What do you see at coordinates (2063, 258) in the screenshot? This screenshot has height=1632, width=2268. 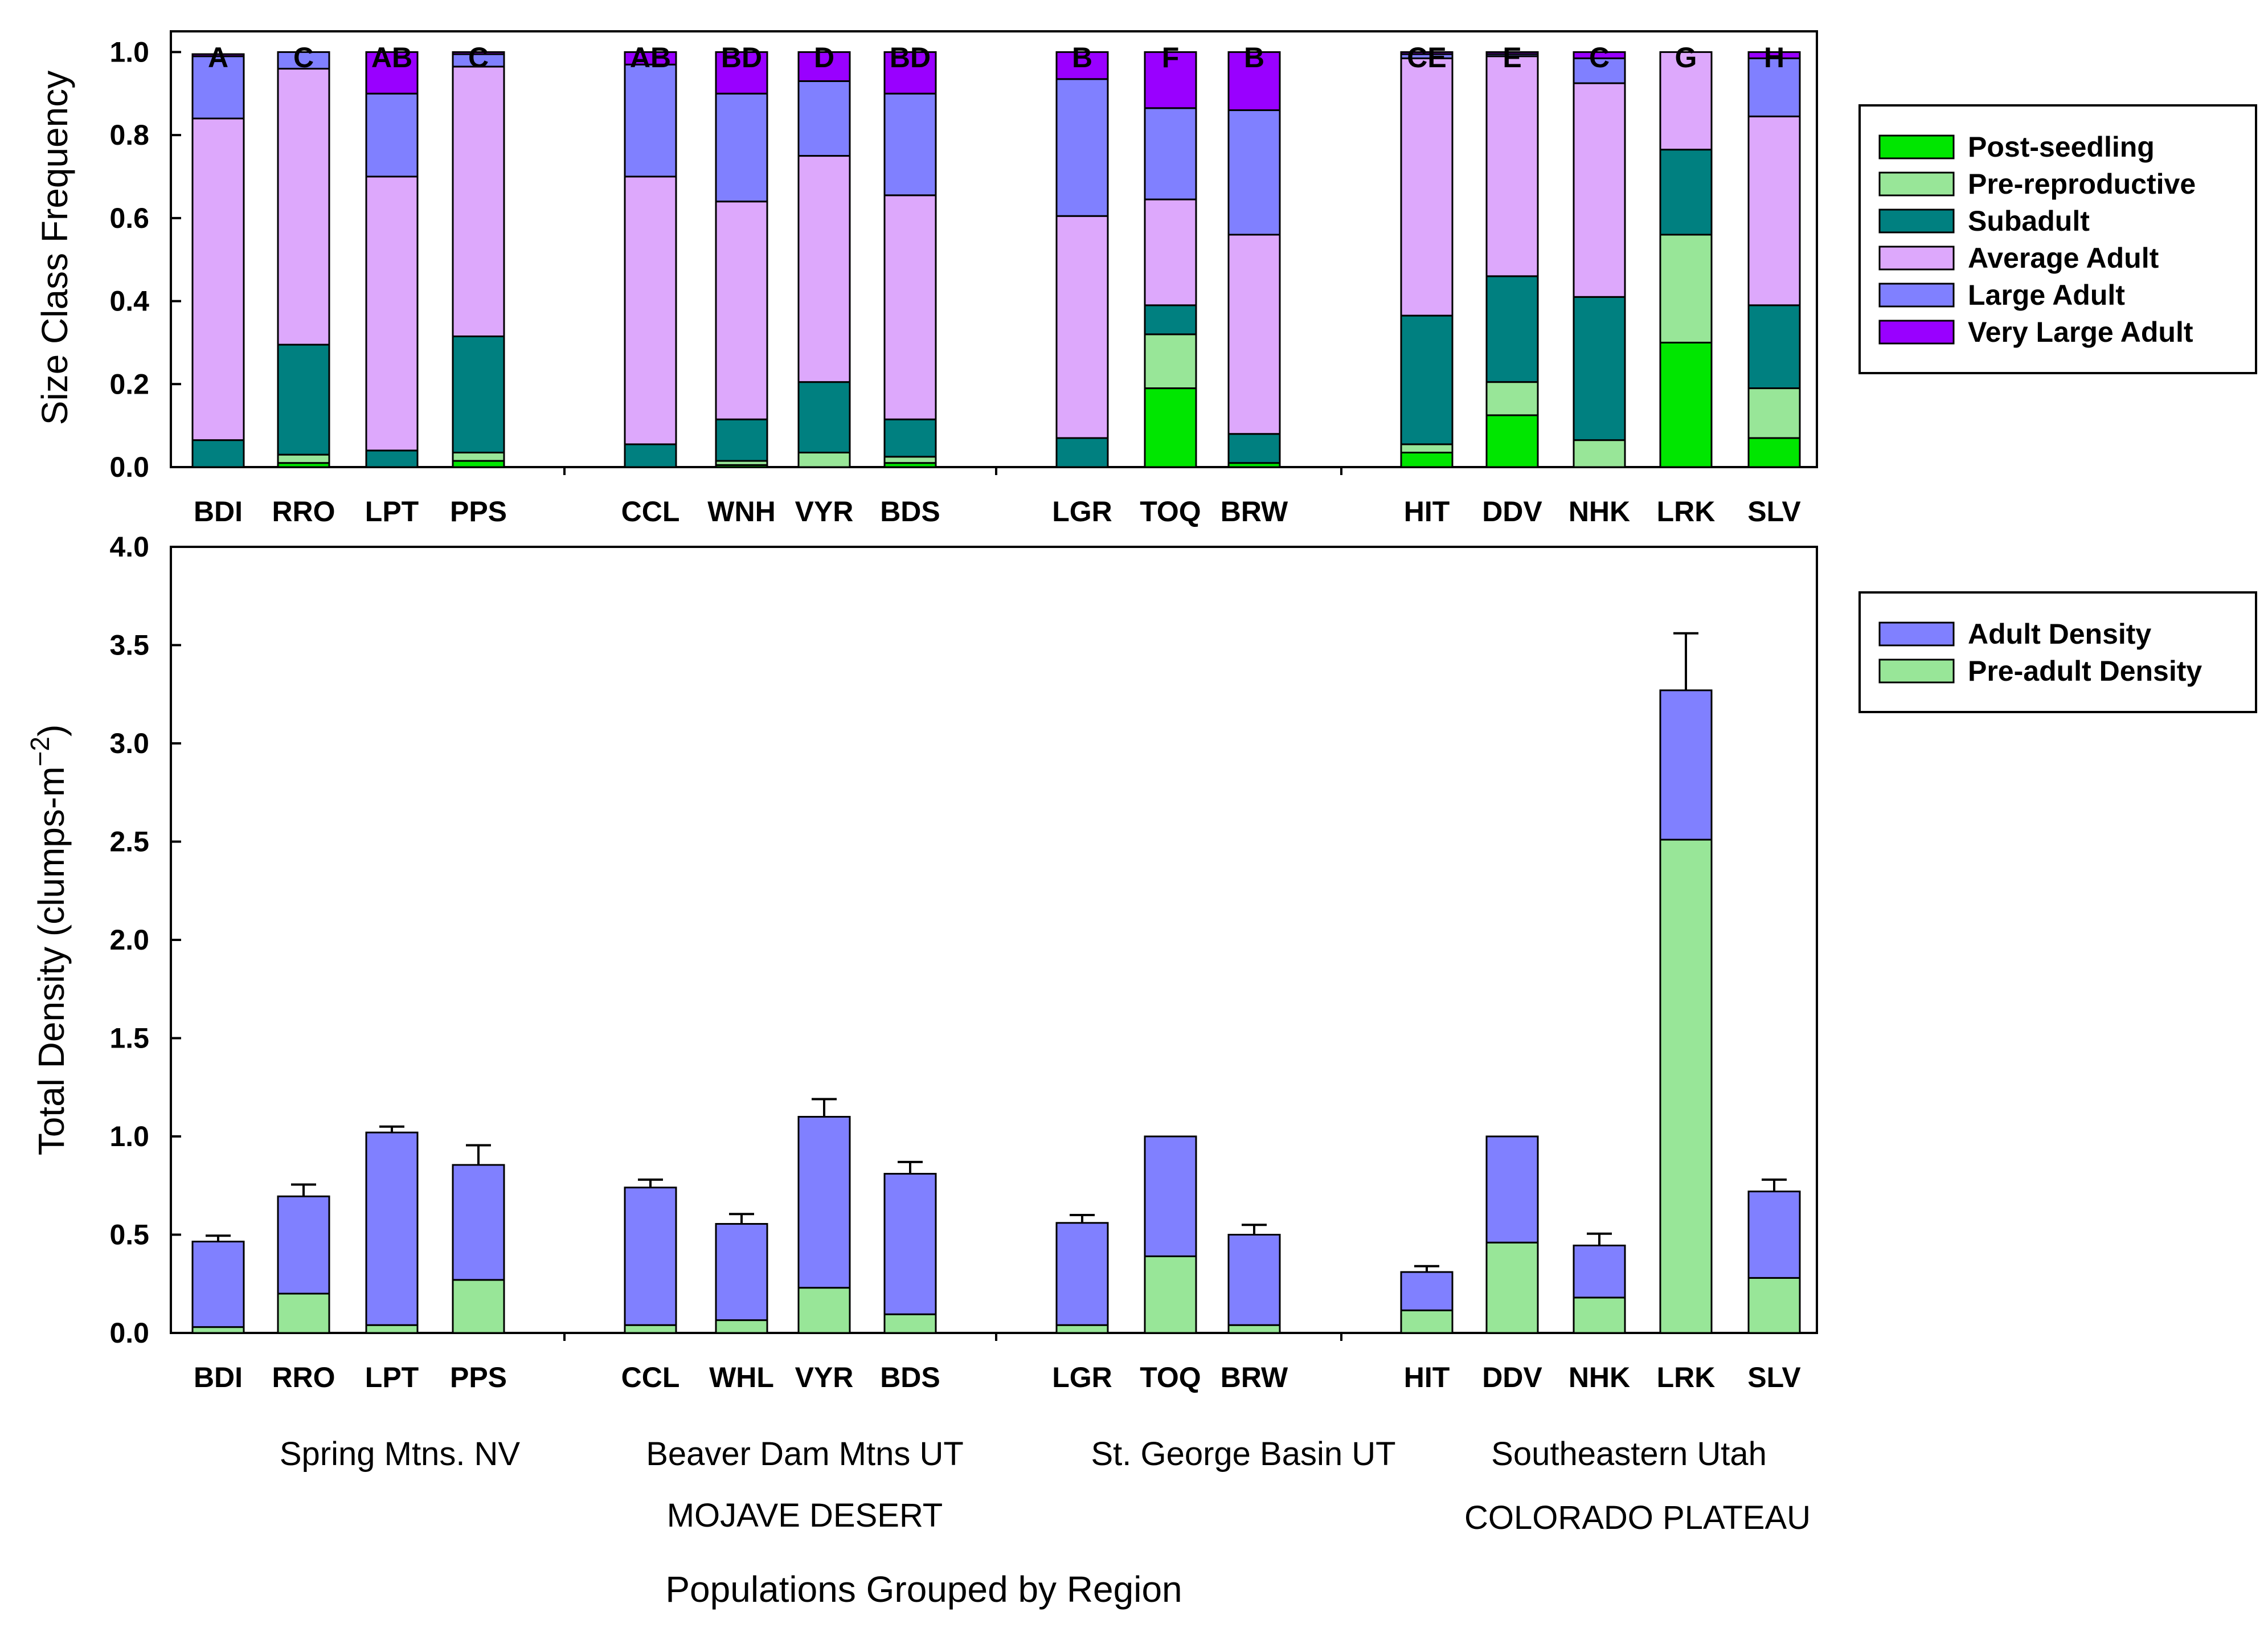 I see `legend-label-average-adult: Average Adult` at bounding box center [2063, 258].